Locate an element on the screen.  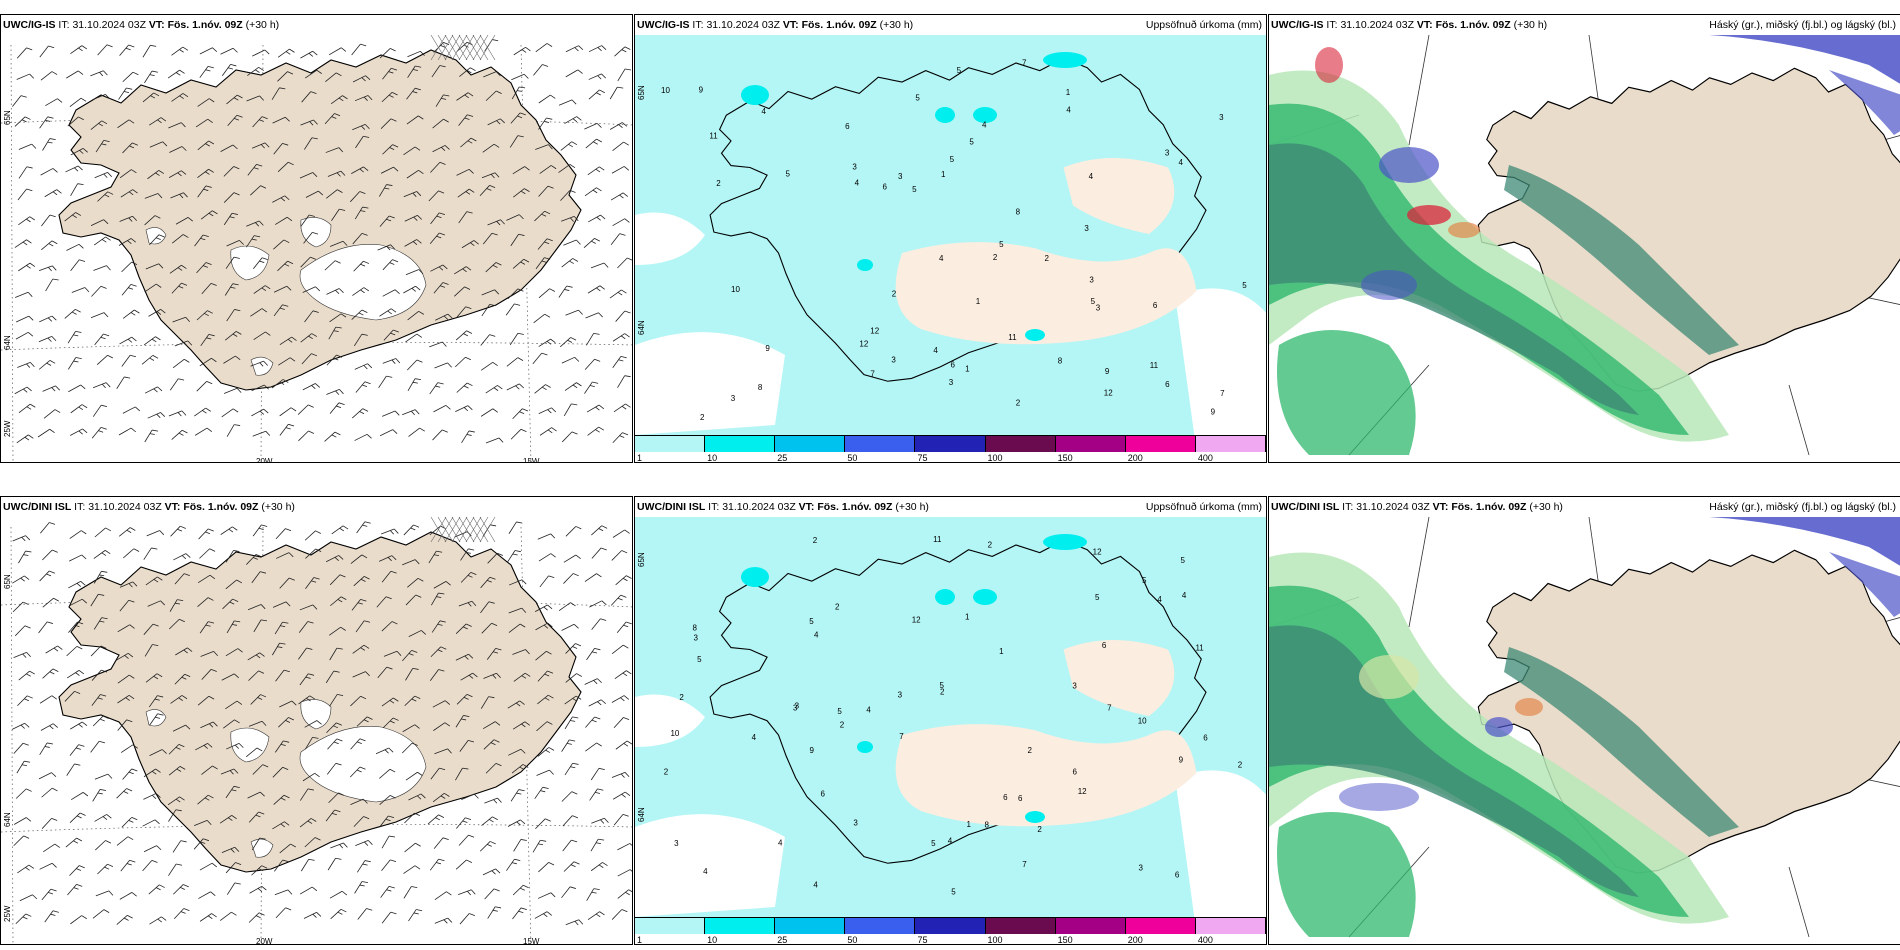
colorbar-tick: 75 is located at coordinates (922, 458).